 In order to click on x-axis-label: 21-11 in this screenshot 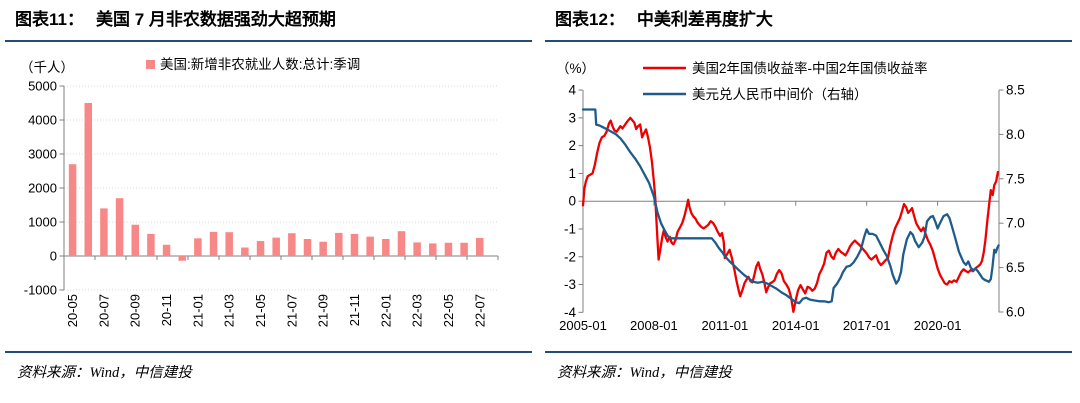, I will do `click(354, 310)`.